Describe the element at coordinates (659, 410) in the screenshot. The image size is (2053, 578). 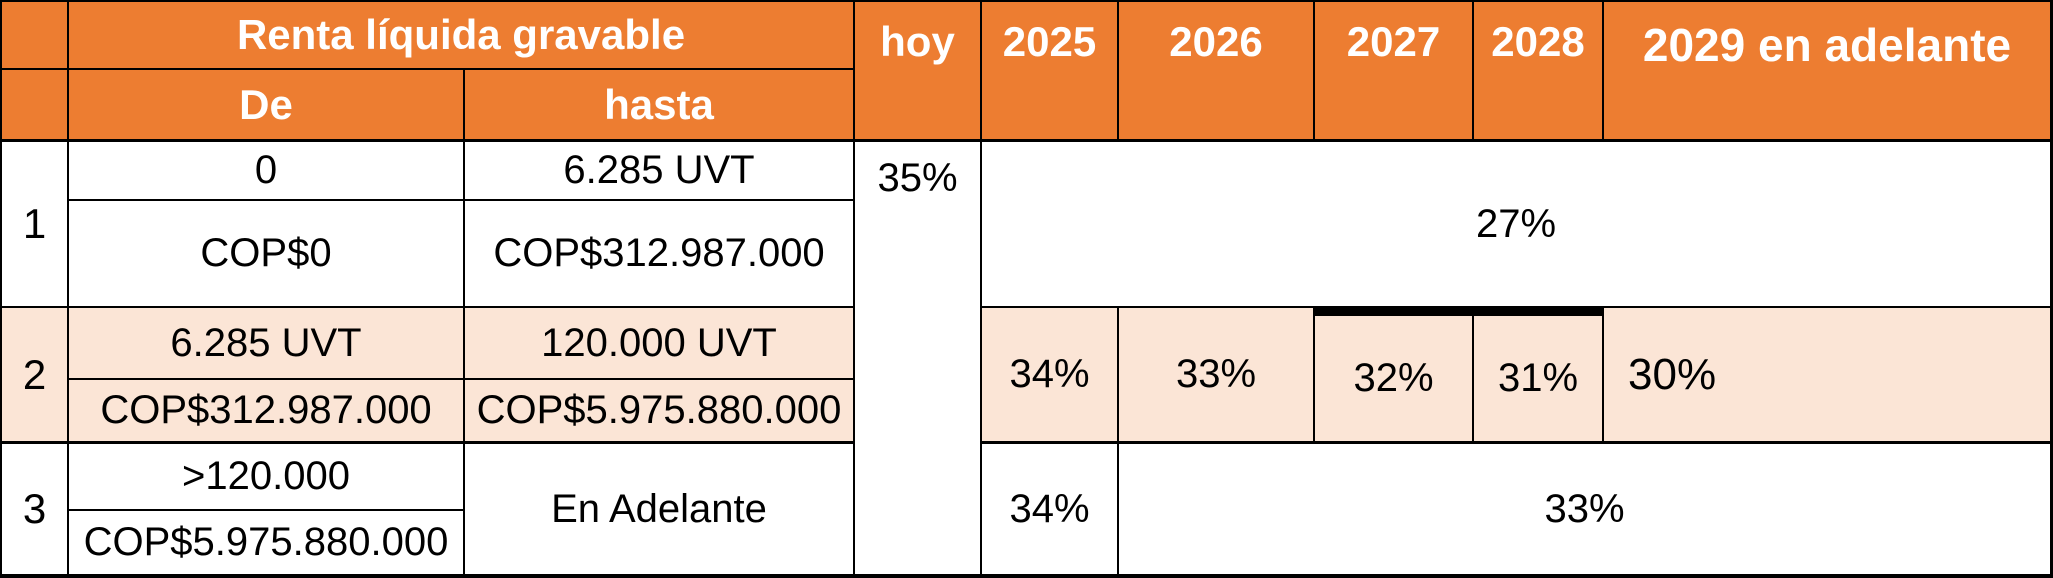
I see `row-2-hasta-cop: COP$5.975.880.000` at that location.